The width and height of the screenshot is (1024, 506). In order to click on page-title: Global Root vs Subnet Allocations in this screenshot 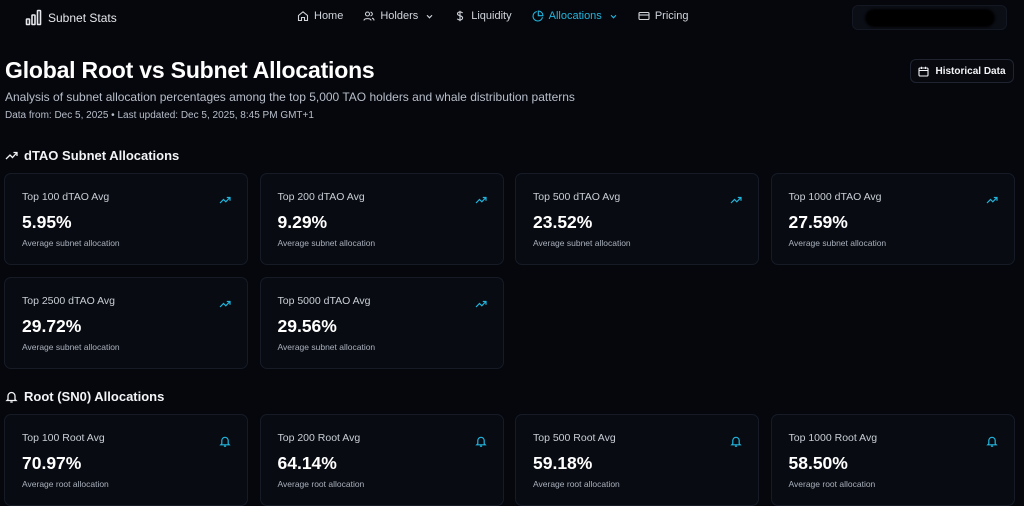, I will do `click(190, 70)`.